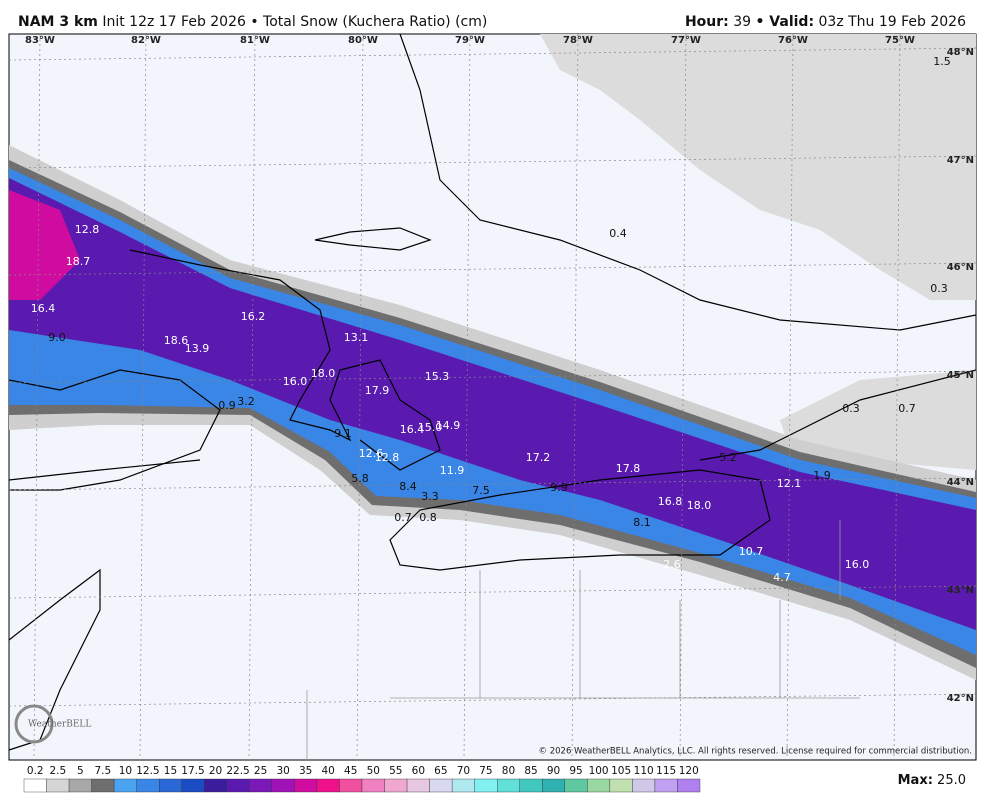 This screenshot has width=984, height=812. I want to click on colorbar-tick-label: 5, so click(80, 771).